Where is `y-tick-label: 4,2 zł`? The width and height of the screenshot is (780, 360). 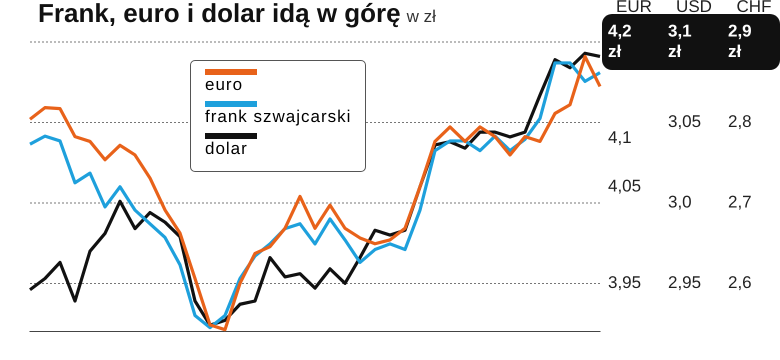
y-tick-label: 4,2 zł is located at coordinates (620, 41).